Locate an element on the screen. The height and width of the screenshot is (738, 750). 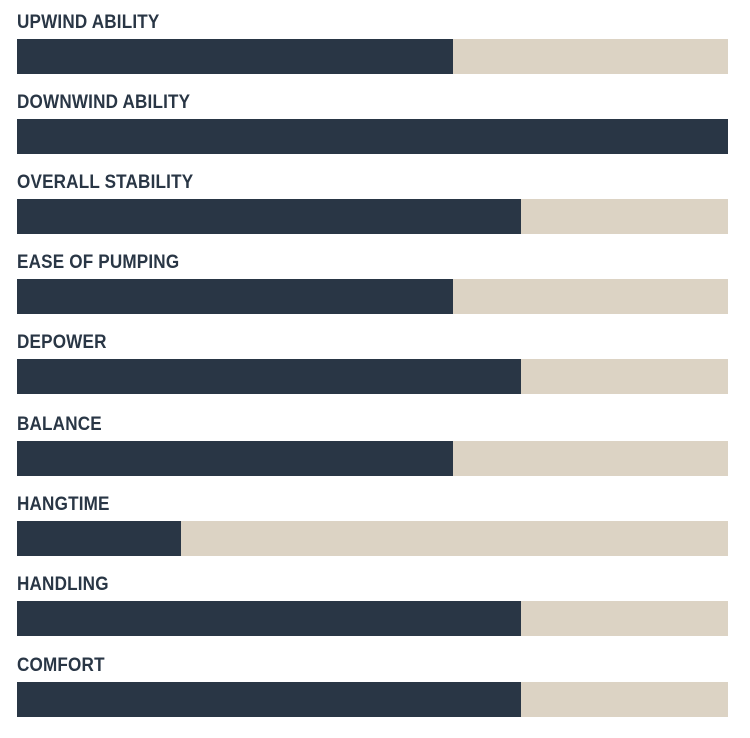
rating-label: DEPOWER is located at coordinates (62, 342).